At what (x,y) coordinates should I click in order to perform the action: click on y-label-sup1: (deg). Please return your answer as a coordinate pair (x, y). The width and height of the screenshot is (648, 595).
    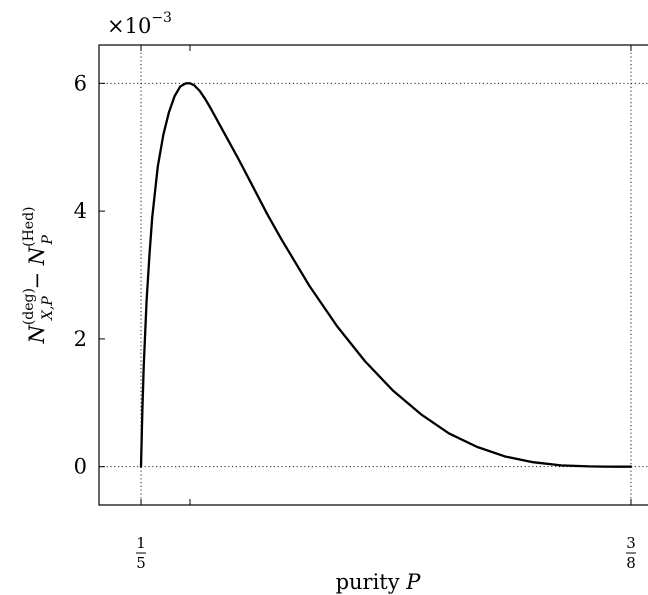
    Looking at the image, I should click on (29, 306).